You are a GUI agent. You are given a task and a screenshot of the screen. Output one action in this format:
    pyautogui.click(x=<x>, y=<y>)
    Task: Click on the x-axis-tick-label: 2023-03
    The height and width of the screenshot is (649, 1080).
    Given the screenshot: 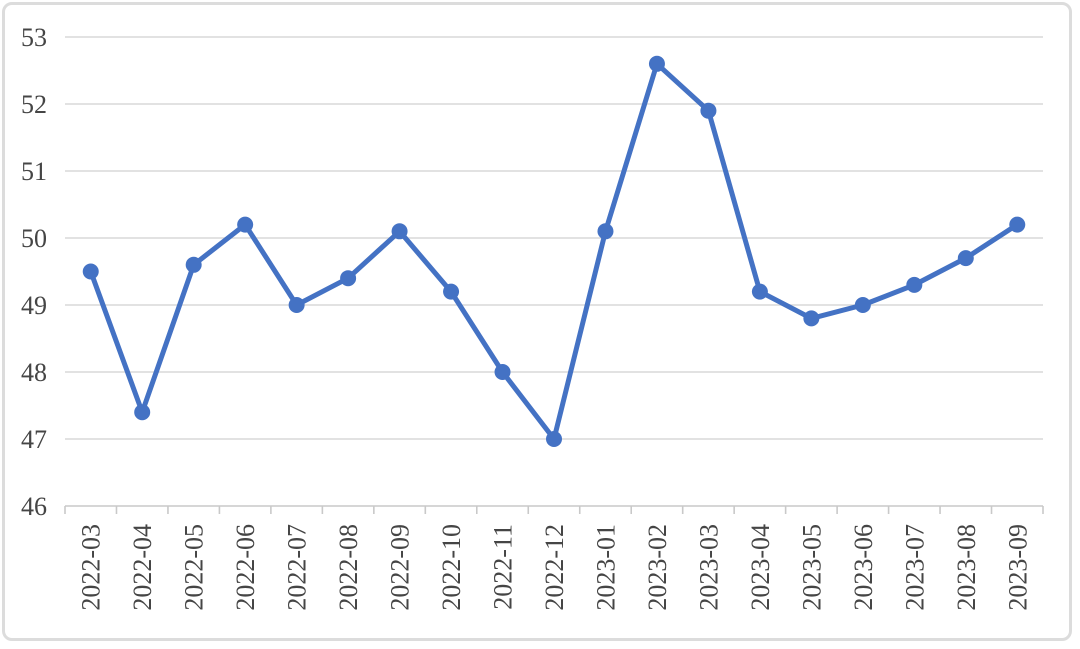 What is the action you would take?
    pyautogui.click(x=708, y=567)
    